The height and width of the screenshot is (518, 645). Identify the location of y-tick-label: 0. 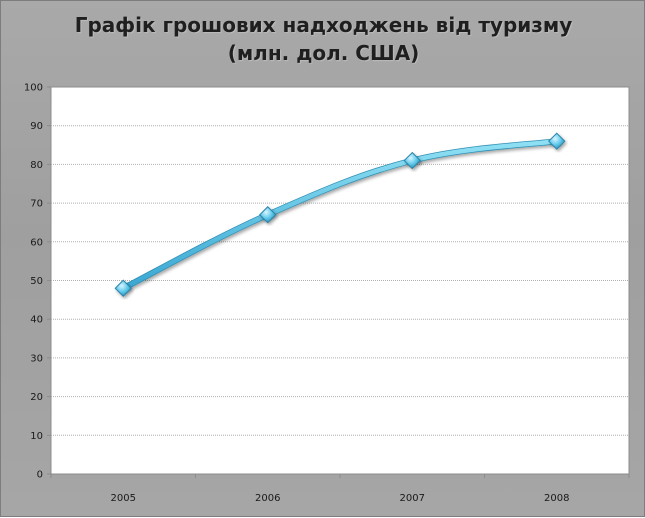
(40, 475).